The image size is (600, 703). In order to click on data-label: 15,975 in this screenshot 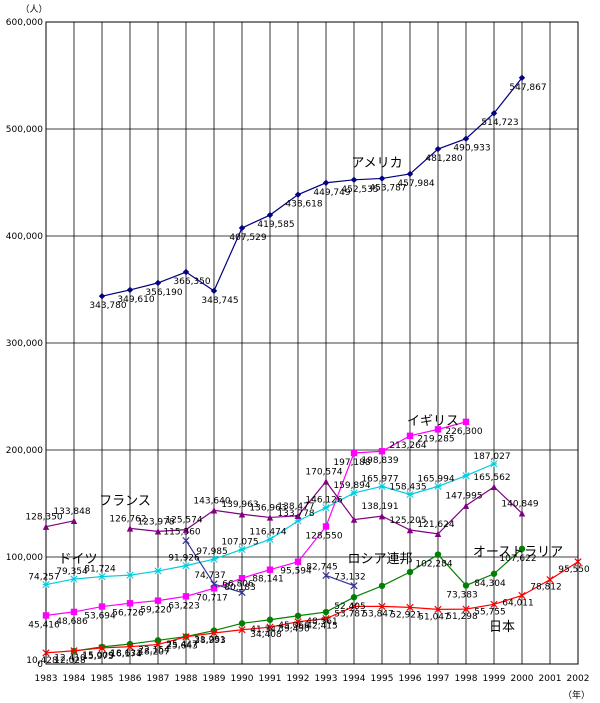, I will do `click(98, 657)`.